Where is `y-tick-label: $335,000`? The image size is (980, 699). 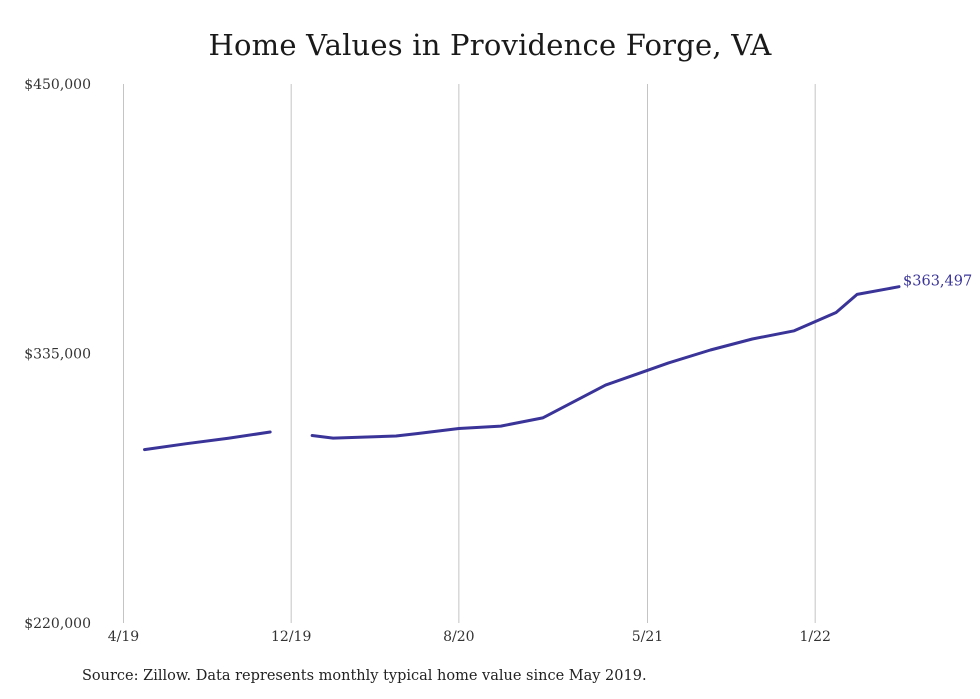
y-tick-label: $335,000 is located at coordinates (57, 355).